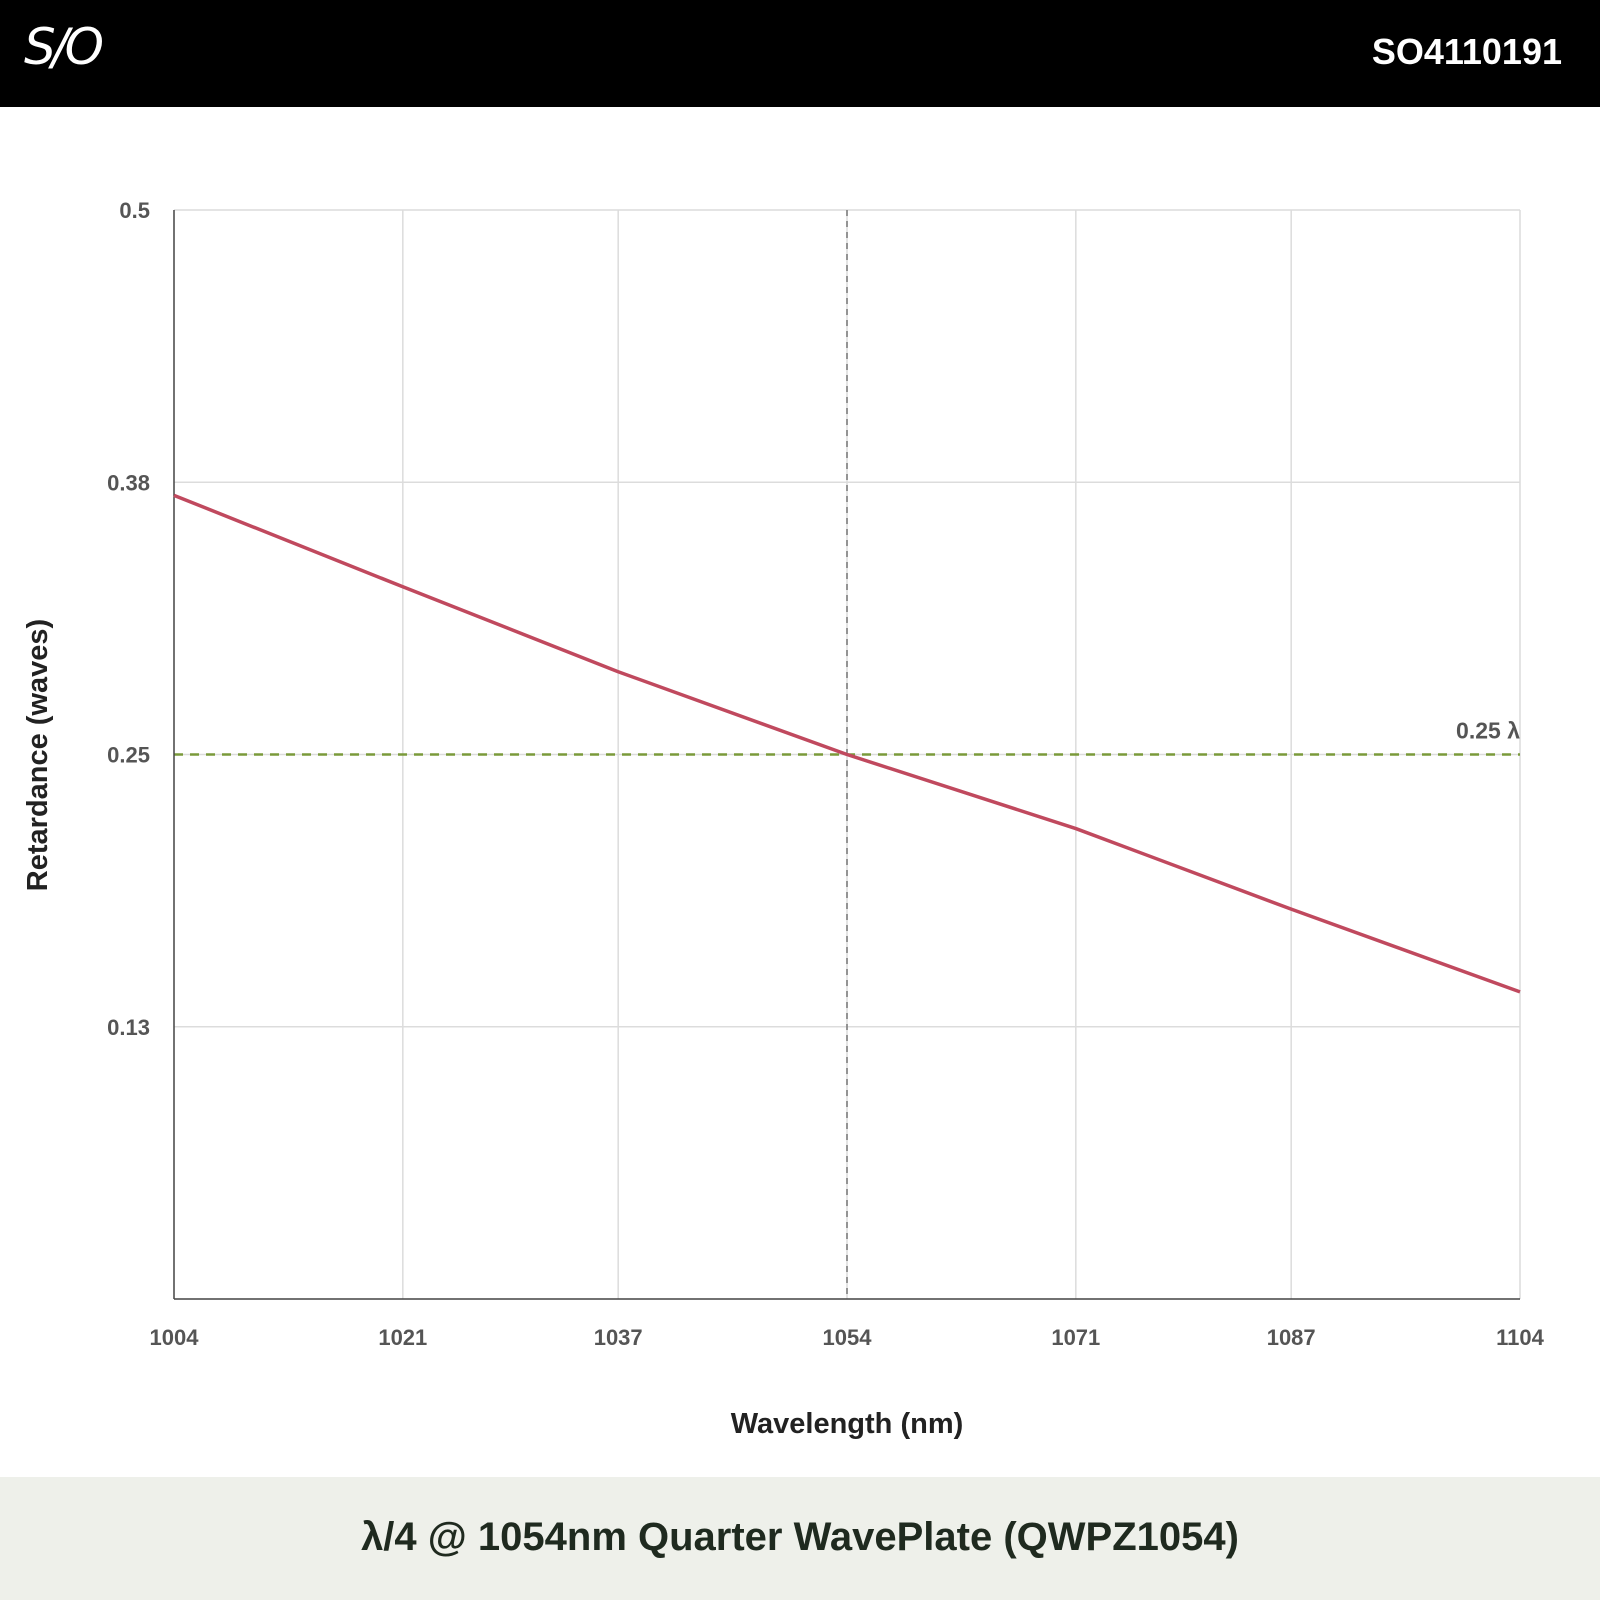 Image resolution: width=1600 pixels, height=1600 pixels. Describe the element at coordinates (1466, 51) in the screenshot. I see `product-code: SO4110191` at that location.